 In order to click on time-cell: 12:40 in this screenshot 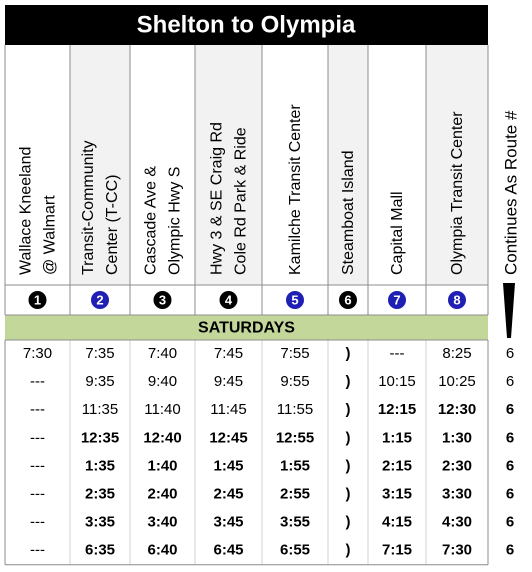, I will do `click(162, 437)`.